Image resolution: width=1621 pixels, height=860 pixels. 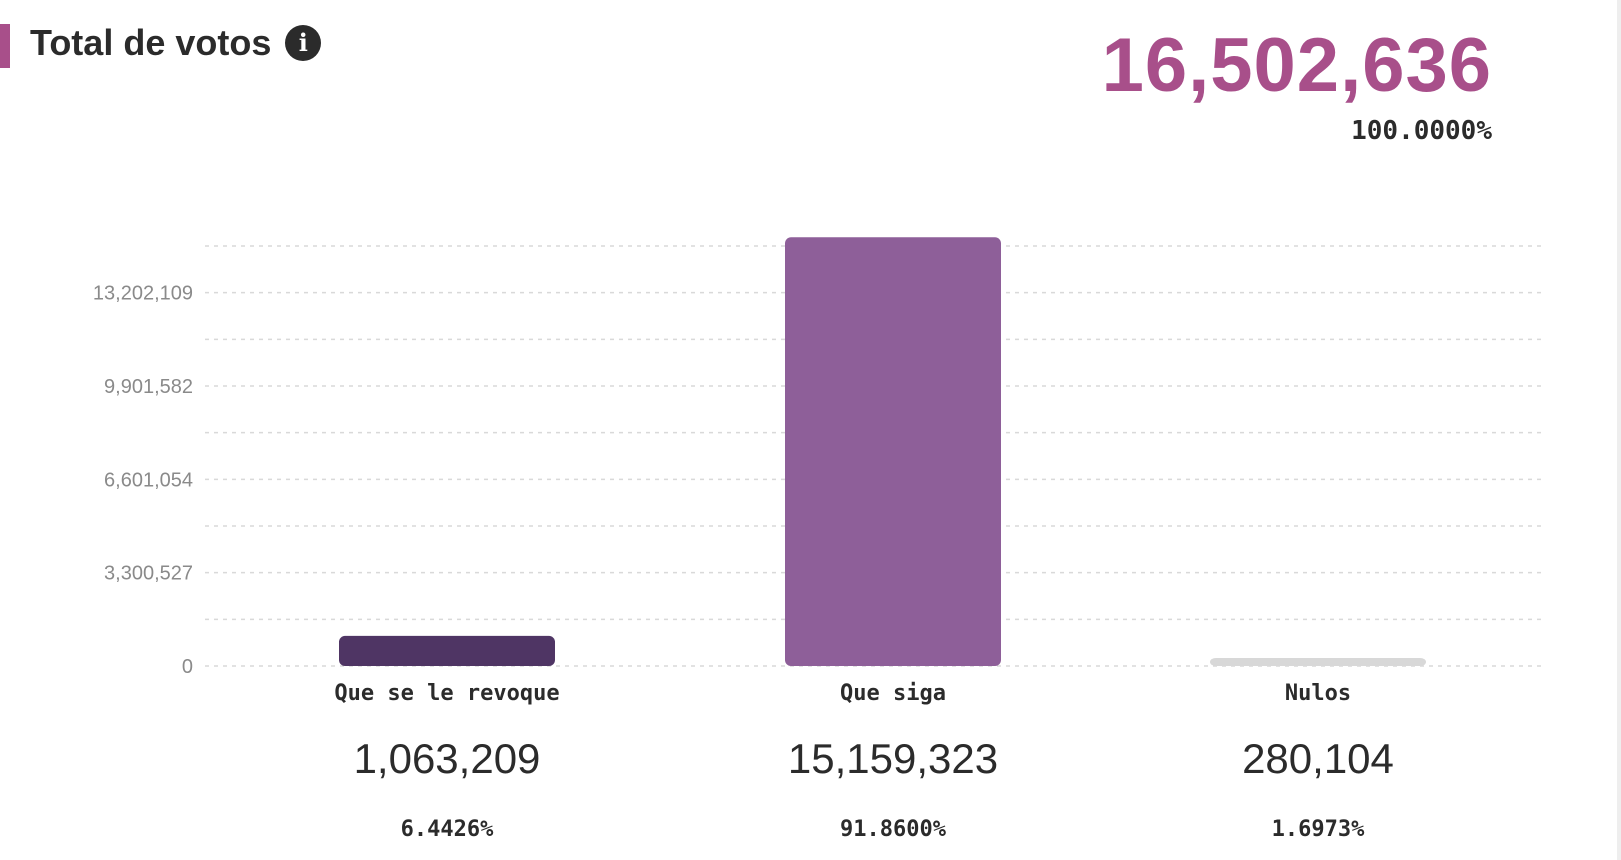 I want to click on value-label: 280,104, so click(x=1318, y=758).